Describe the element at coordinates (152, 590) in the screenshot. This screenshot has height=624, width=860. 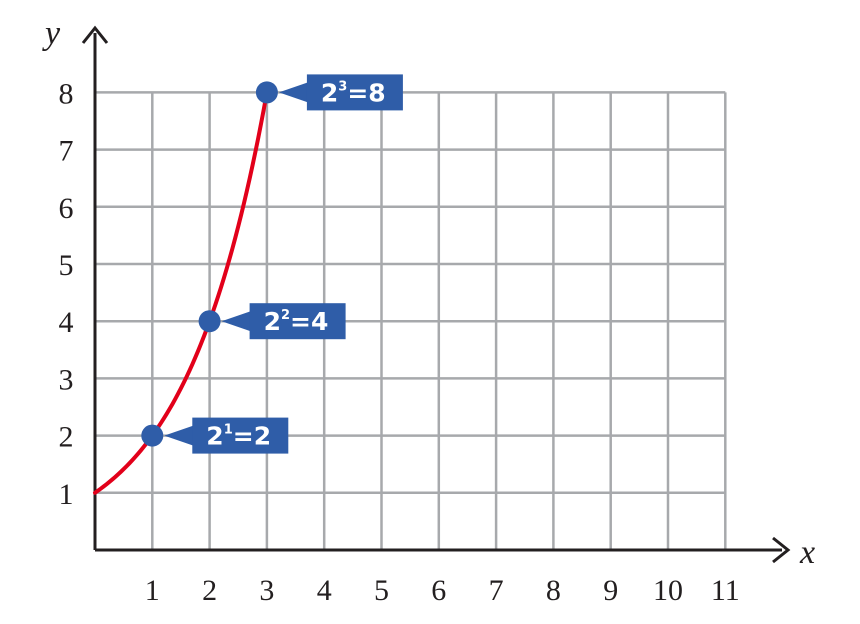
I see `x-tick-label: 1` at that location.